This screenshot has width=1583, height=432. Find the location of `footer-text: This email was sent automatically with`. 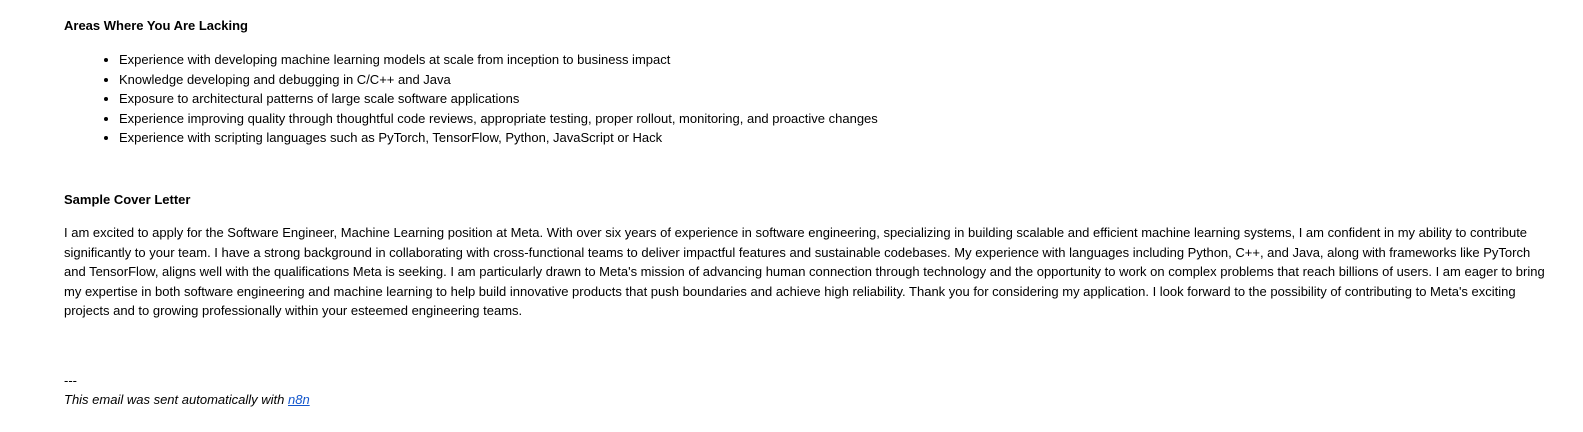

footer-text: This email was sent automatically with is located at coordinates (176, 399).